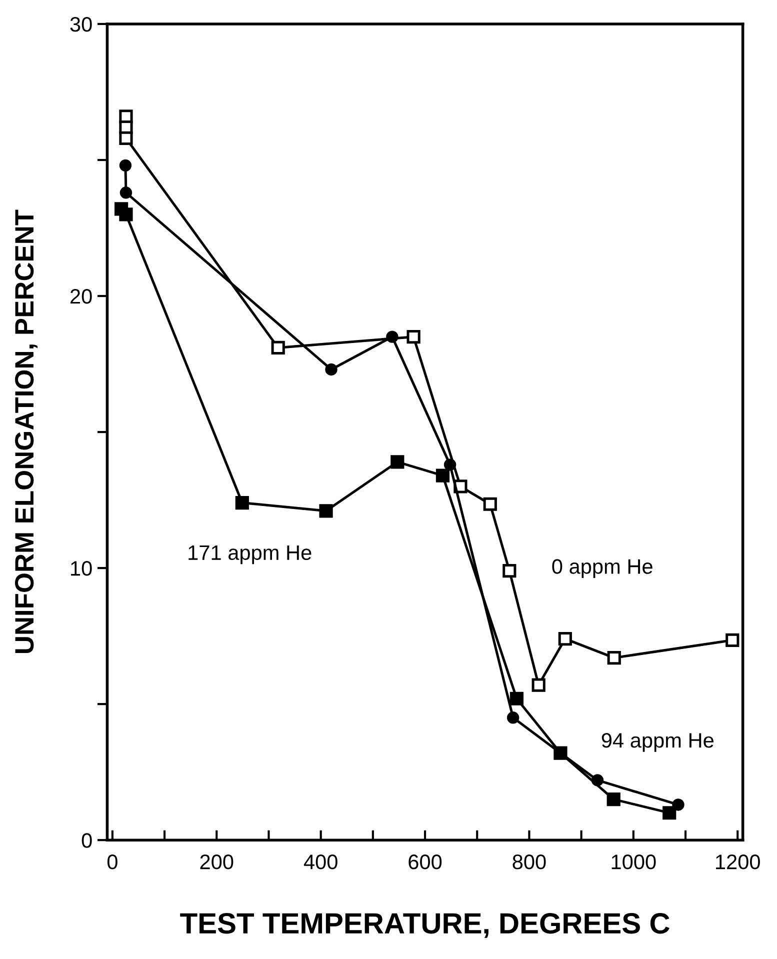 The height and width of the screenshot is (959, 777). Describe the element at coordinates (602, 568) in the screenshot. I see `series-label: 0 appm He` at that location.